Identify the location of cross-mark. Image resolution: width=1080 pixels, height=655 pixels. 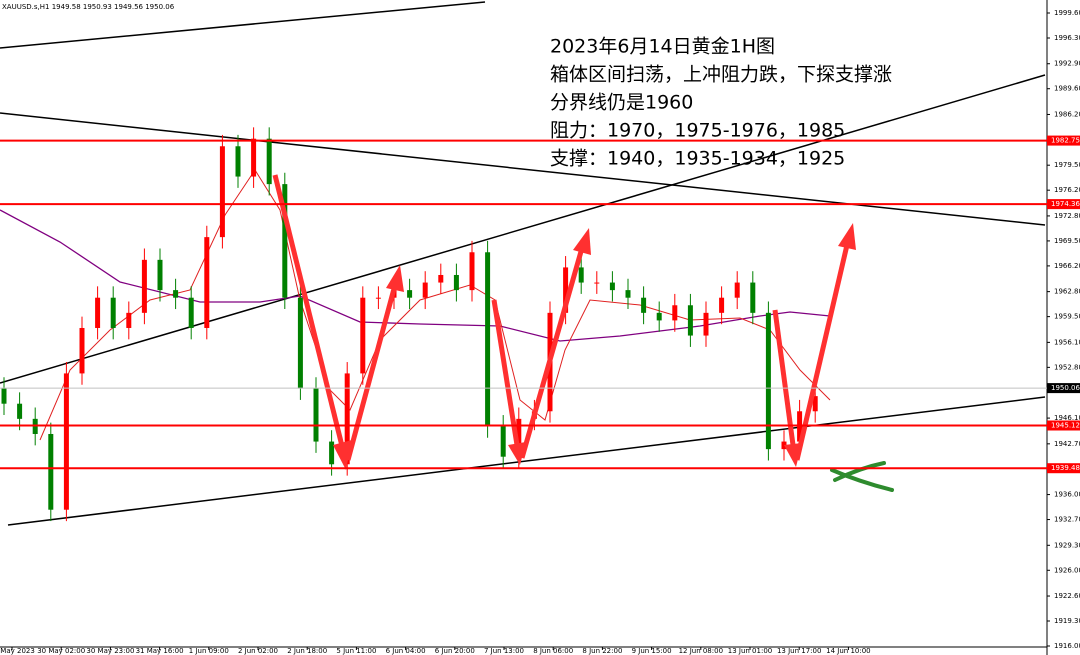
(862, 476).